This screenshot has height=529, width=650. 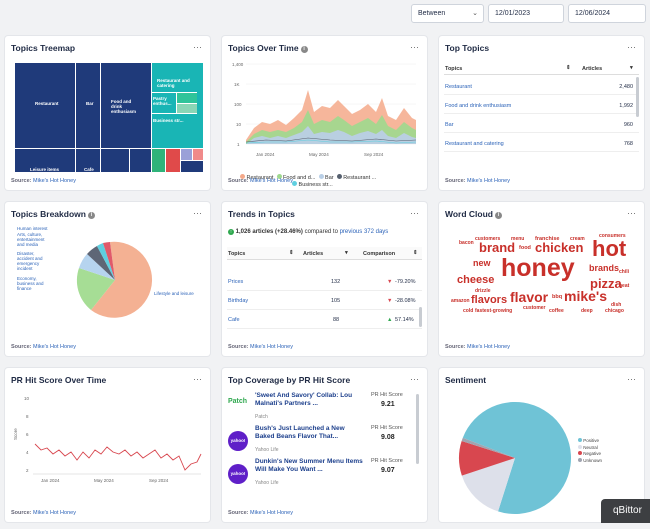 I want to click on legend-item: Positive, so click(x=590, y=441).